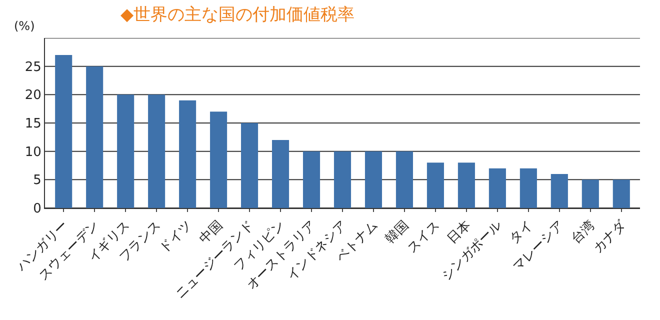 Image resolution: width=660 pixels, height=320 pixels. What do you see at coordinates (24, 26) in the screenshot?
I see `y-axis-title: (%)` at bounding box center [24, 26].